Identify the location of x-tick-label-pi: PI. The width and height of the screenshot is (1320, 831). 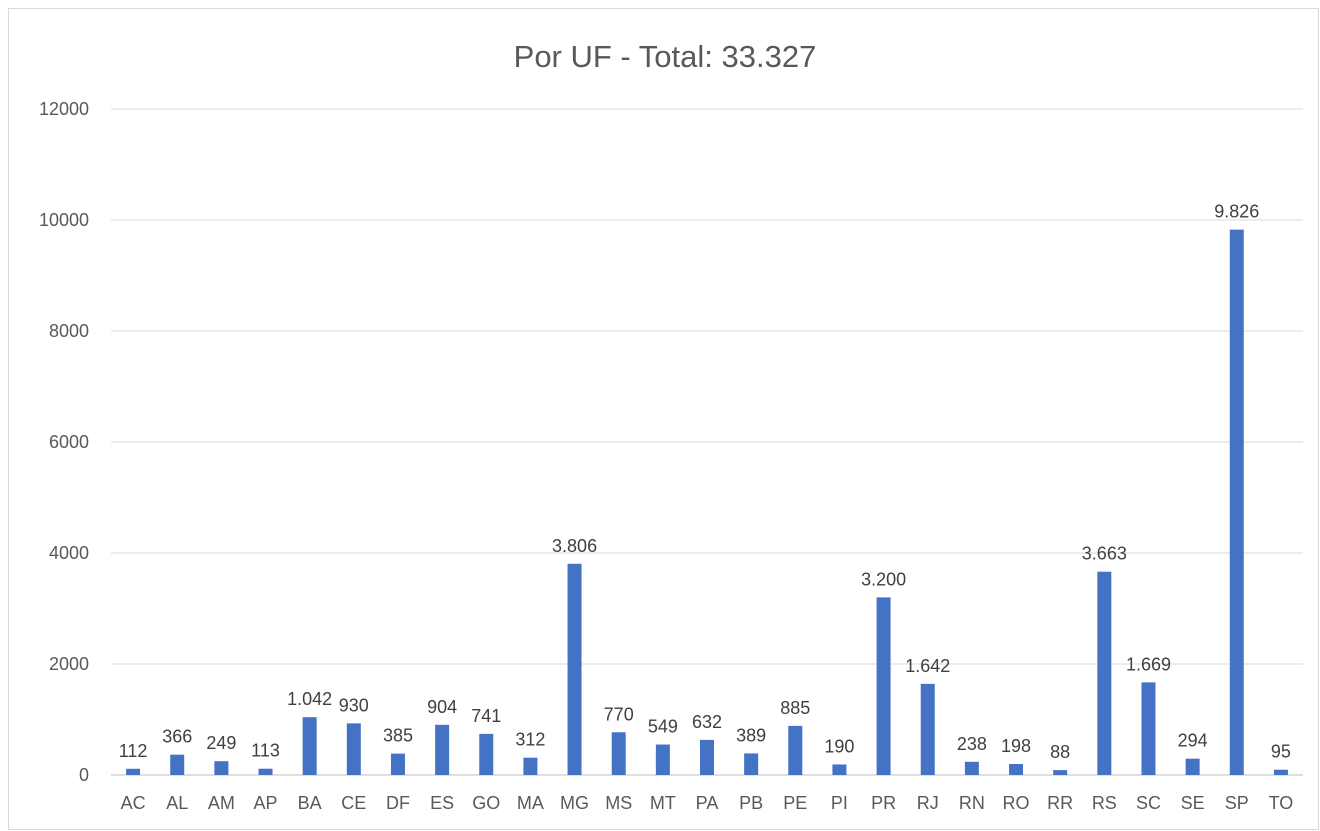
(839, 803).